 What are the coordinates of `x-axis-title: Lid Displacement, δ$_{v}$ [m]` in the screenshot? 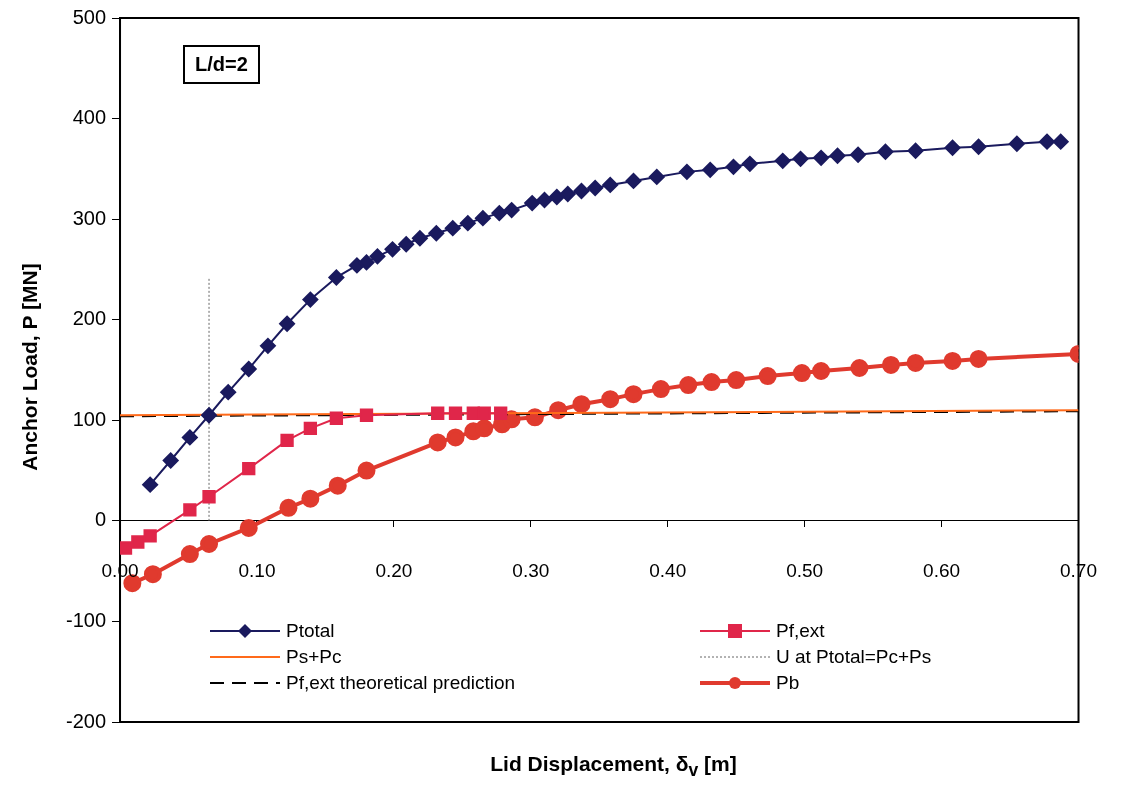 It's located at (613, 767).